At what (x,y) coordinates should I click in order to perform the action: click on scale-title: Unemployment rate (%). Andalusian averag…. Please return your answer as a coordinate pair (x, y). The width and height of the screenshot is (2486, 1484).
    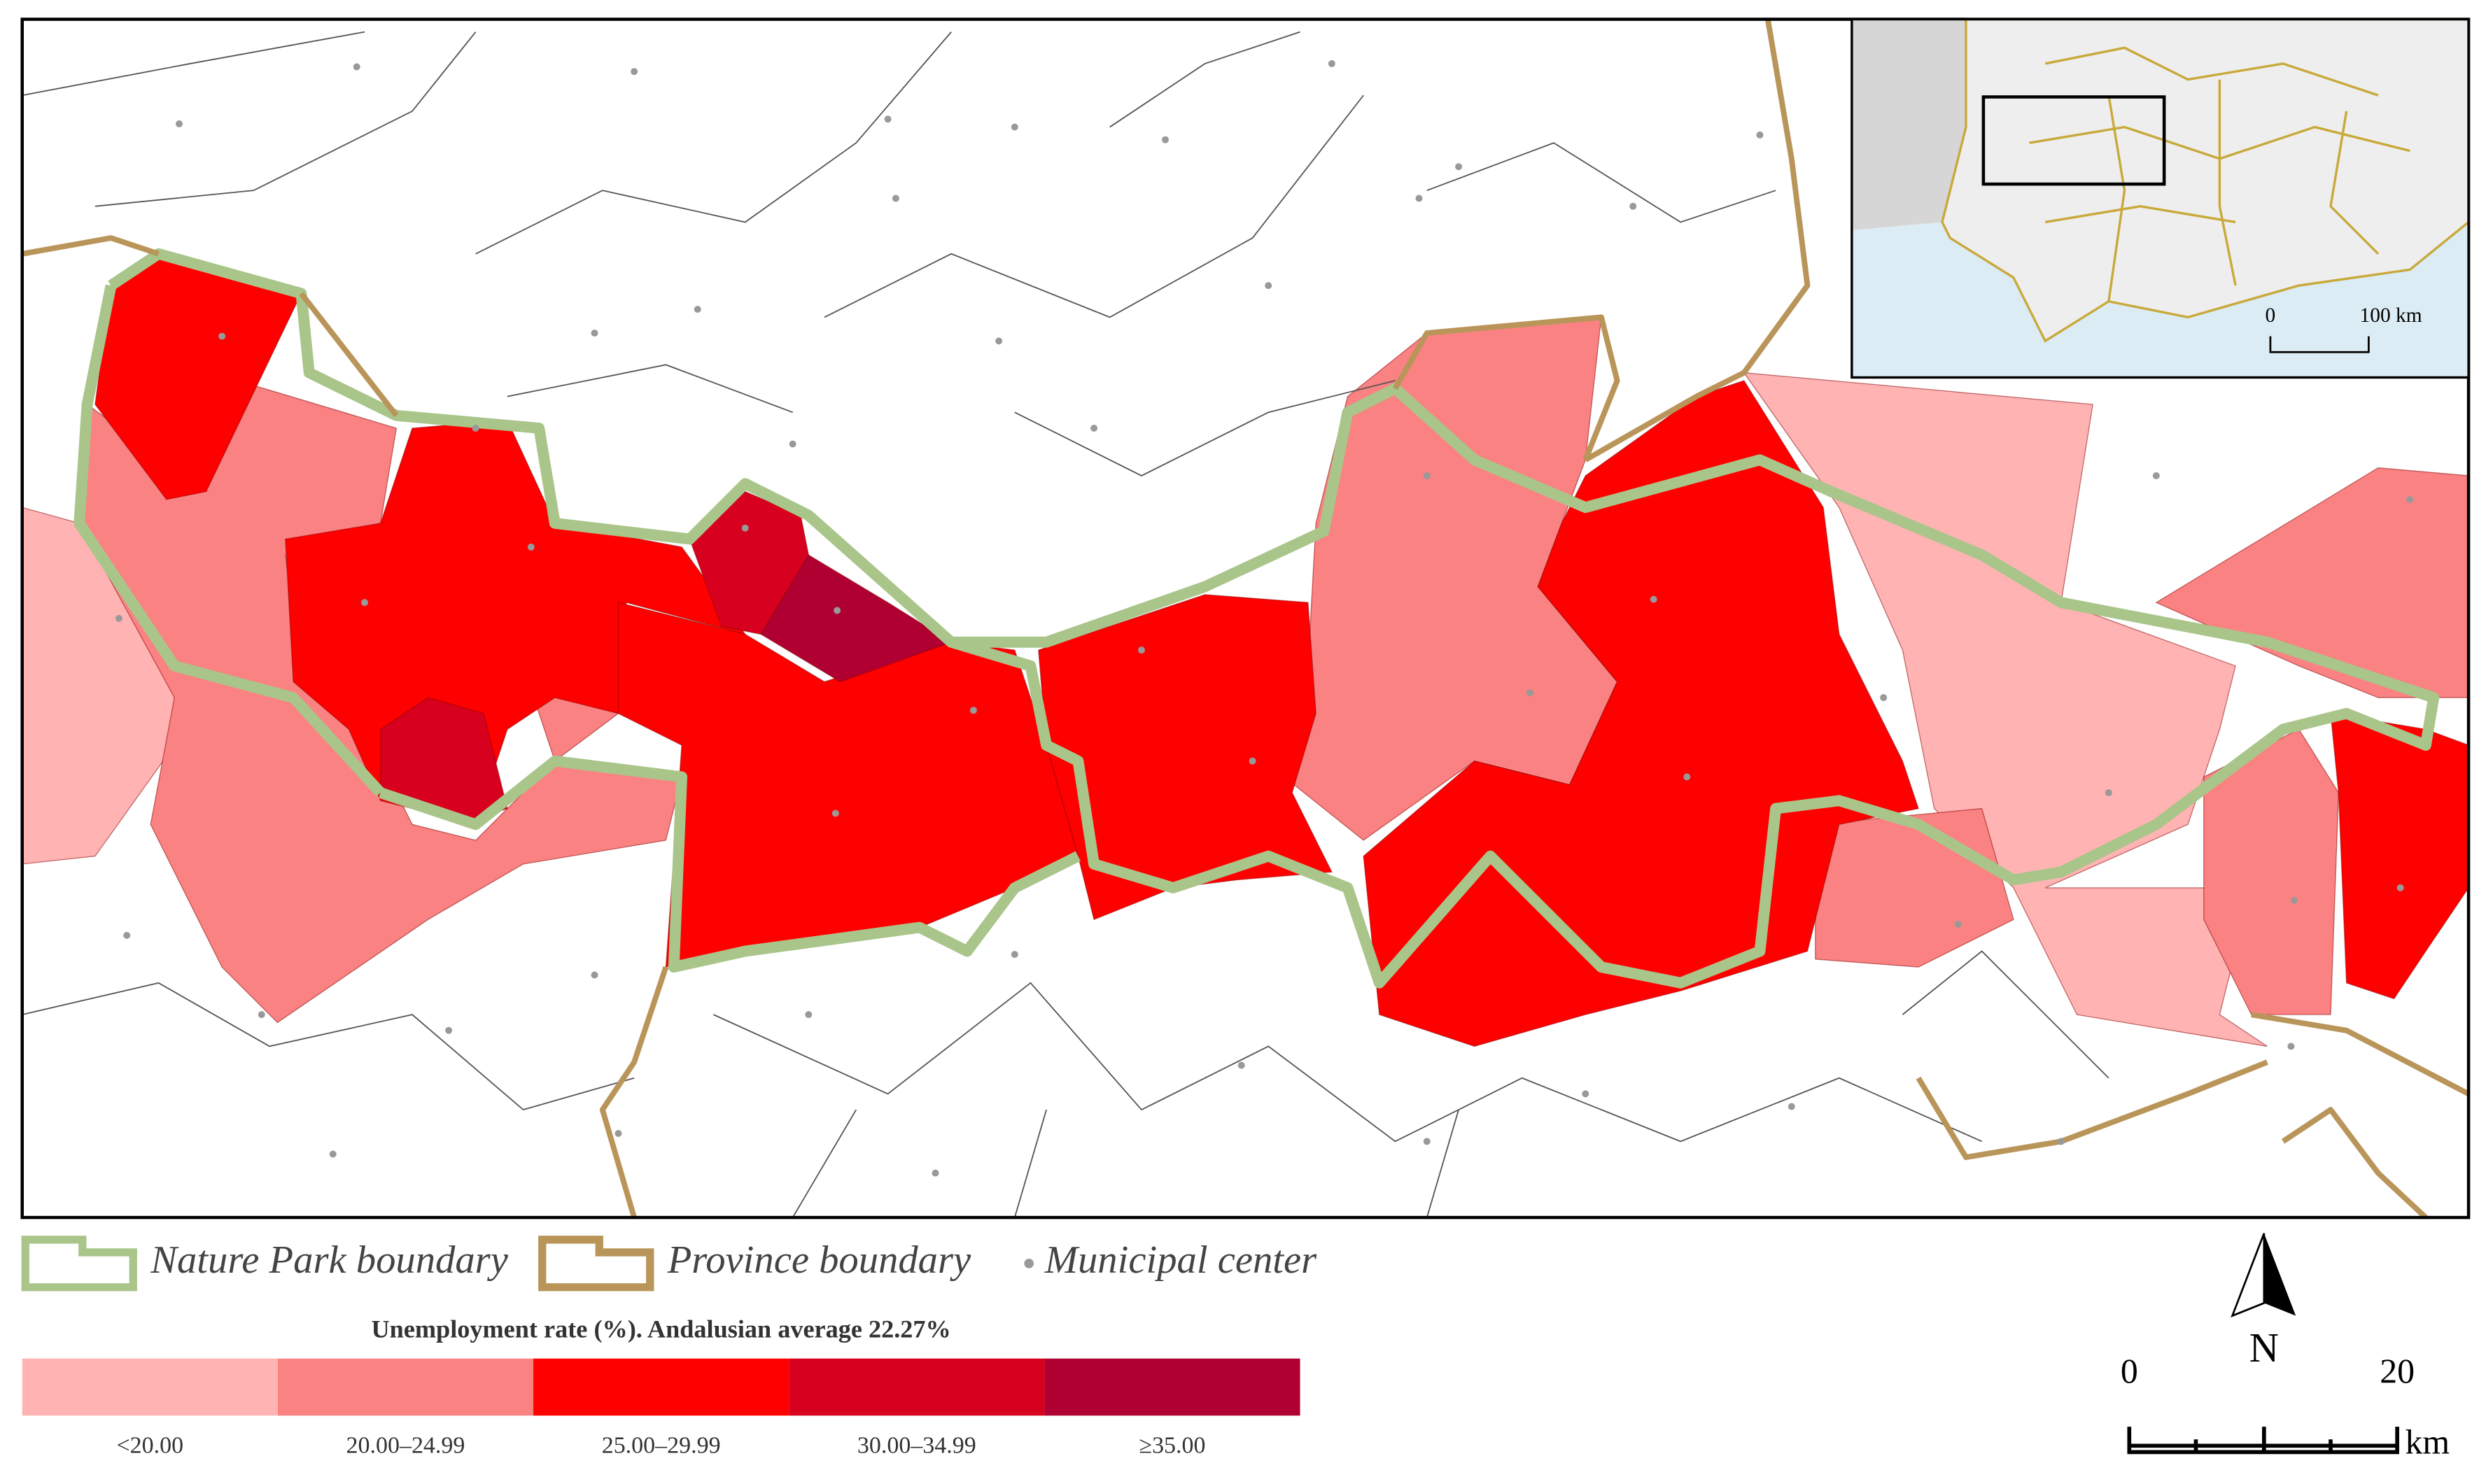
    Looking at the image, I should click on (661, 1329).